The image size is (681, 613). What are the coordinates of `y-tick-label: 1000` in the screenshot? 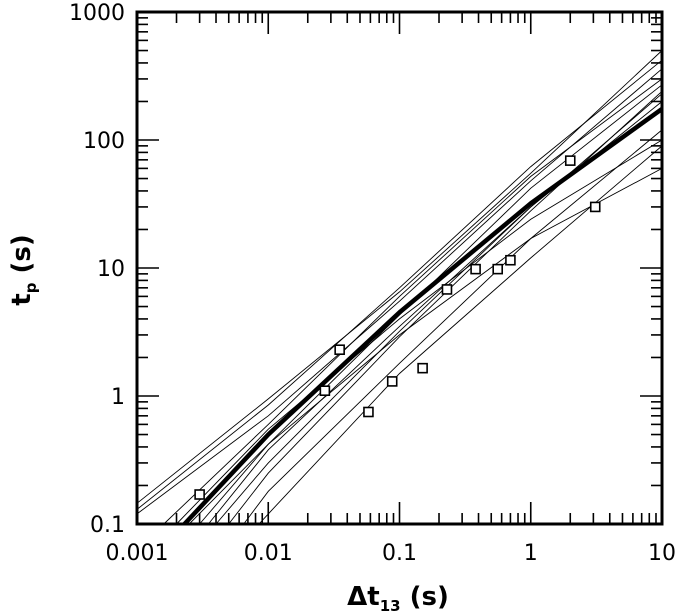 It's located at (97, 13).